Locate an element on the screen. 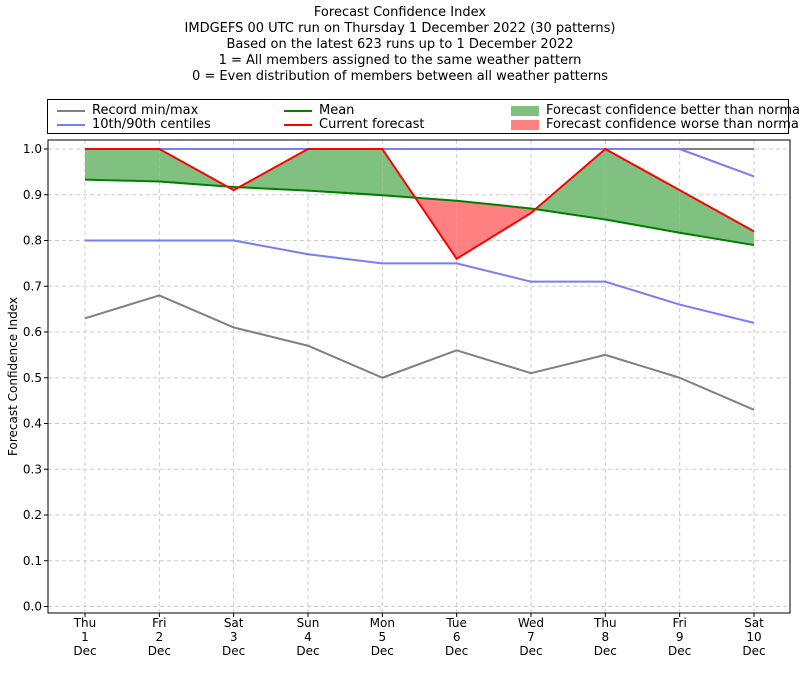 This screenshot has height=676, width=800. legend-label-better: Forecast confidence better than normal is located at coordinates (673, 110).